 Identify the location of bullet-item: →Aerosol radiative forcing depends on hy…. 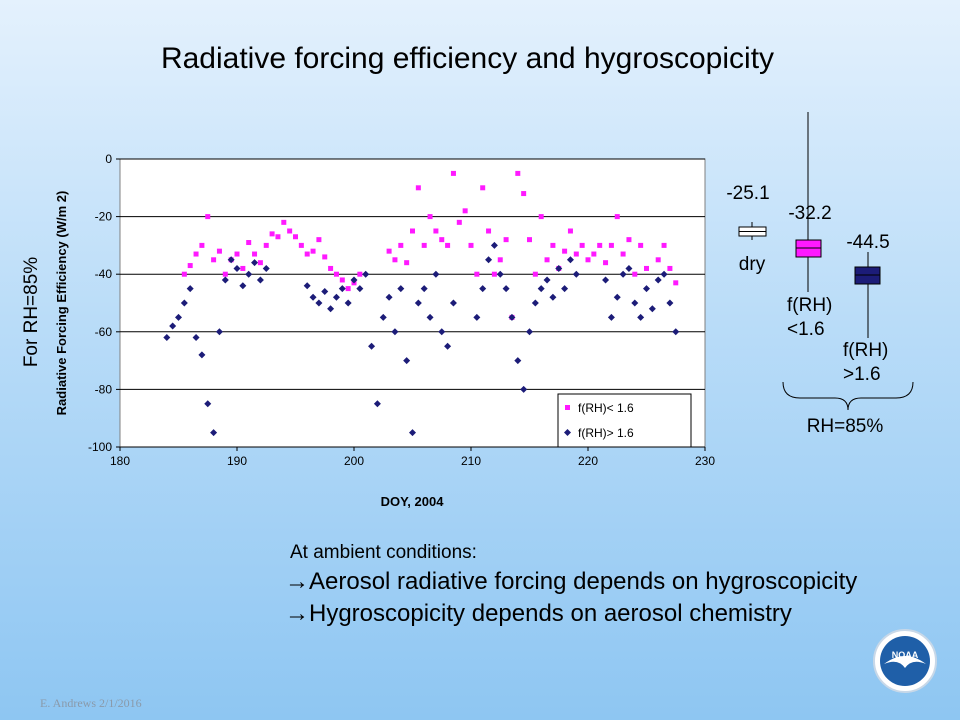
(571, 582).